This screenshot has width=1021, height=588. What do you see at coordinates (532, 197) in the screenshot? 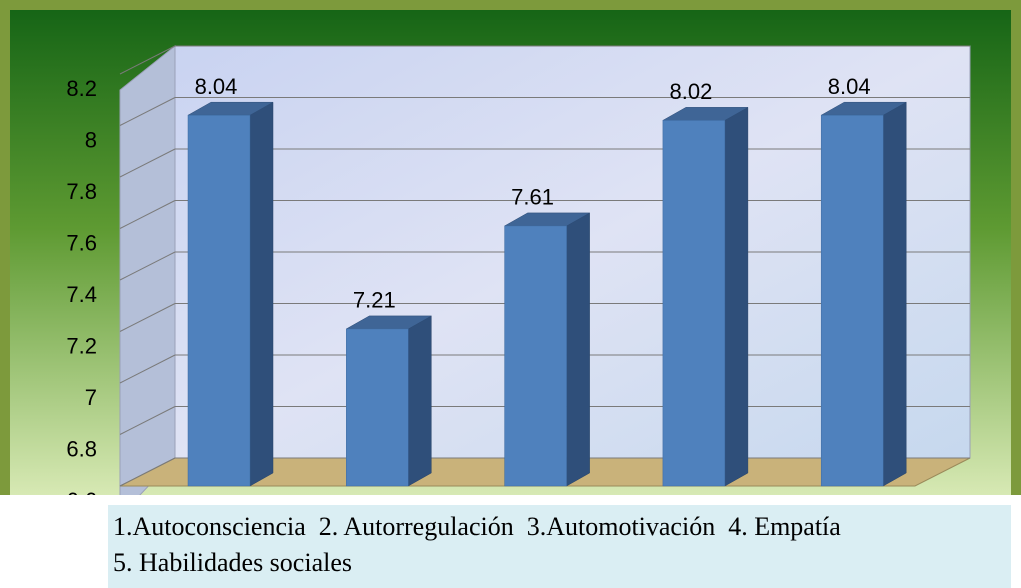
I see `value-label: 7.61` at bounding box center [532, 197].